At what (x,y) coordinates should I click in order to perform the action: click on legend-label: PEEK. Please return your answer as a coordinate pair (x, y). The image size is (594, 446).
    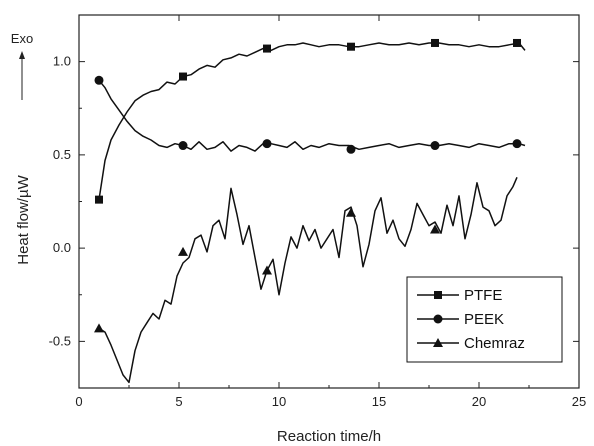
    Looking at the image, I should click on (484, 319).